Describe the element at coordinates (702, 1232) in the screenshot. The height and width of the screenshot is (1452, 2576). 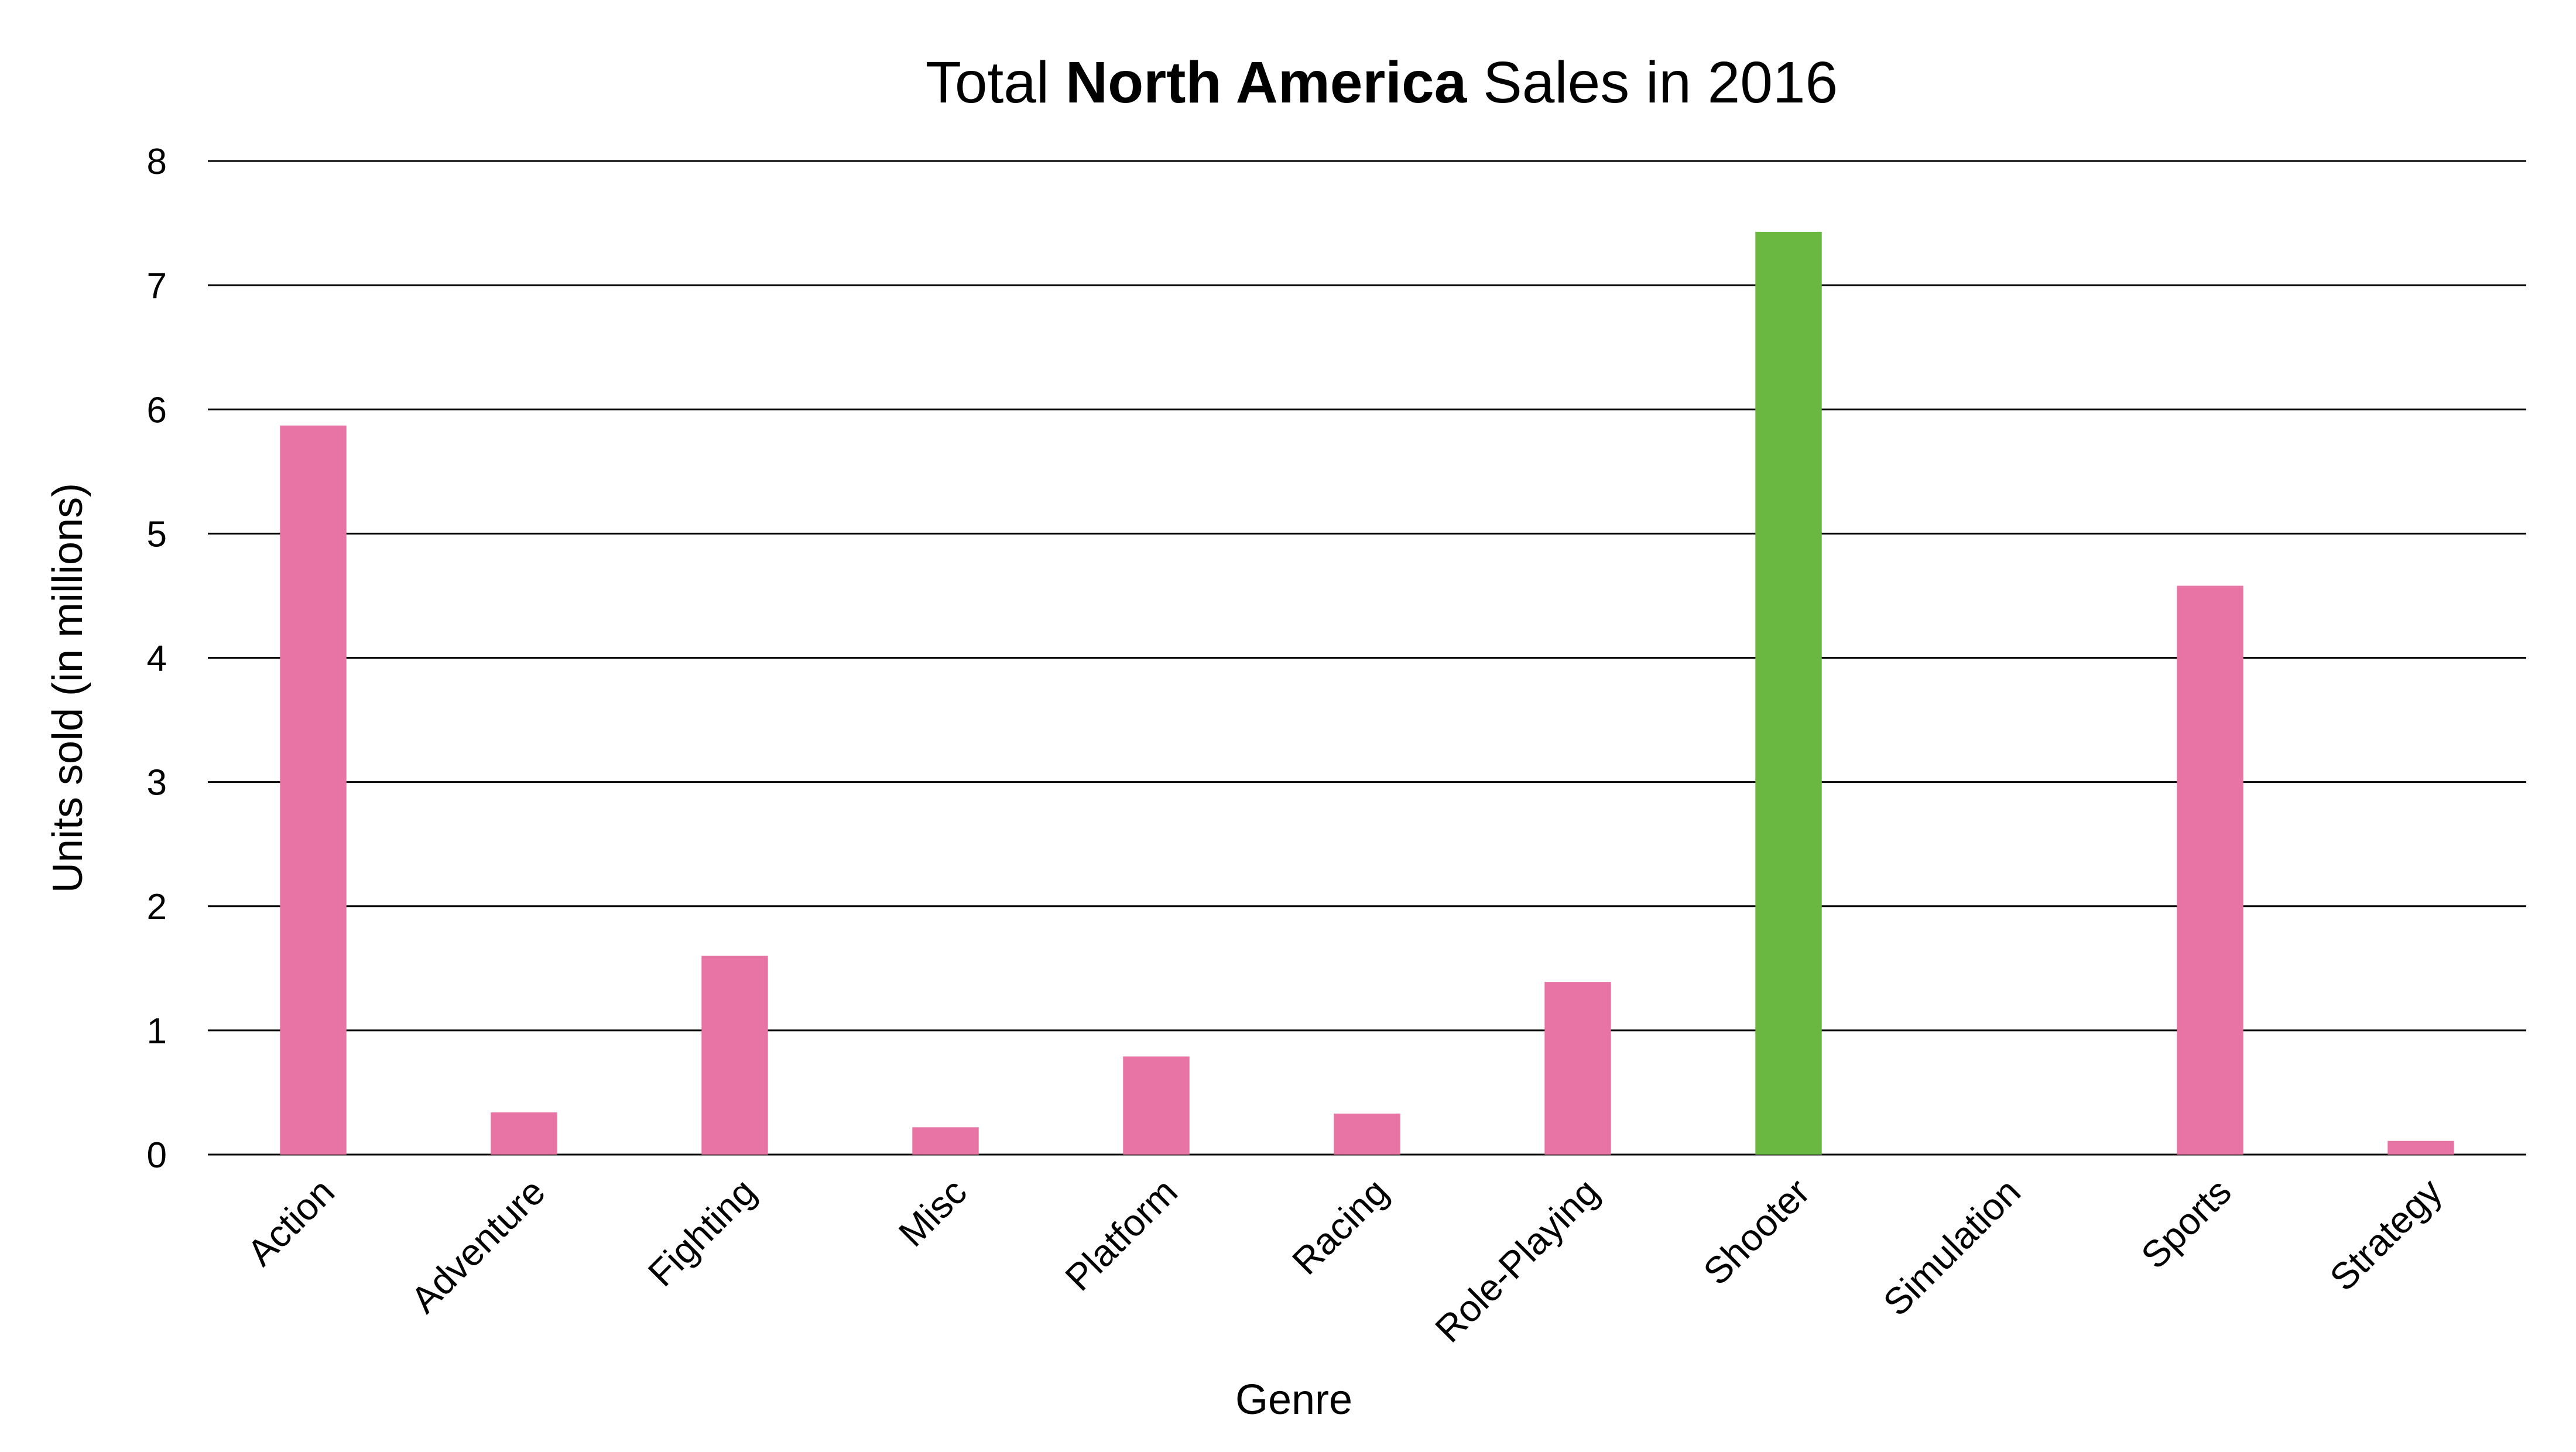
I see `x-tick-label: Fighting` at that location.